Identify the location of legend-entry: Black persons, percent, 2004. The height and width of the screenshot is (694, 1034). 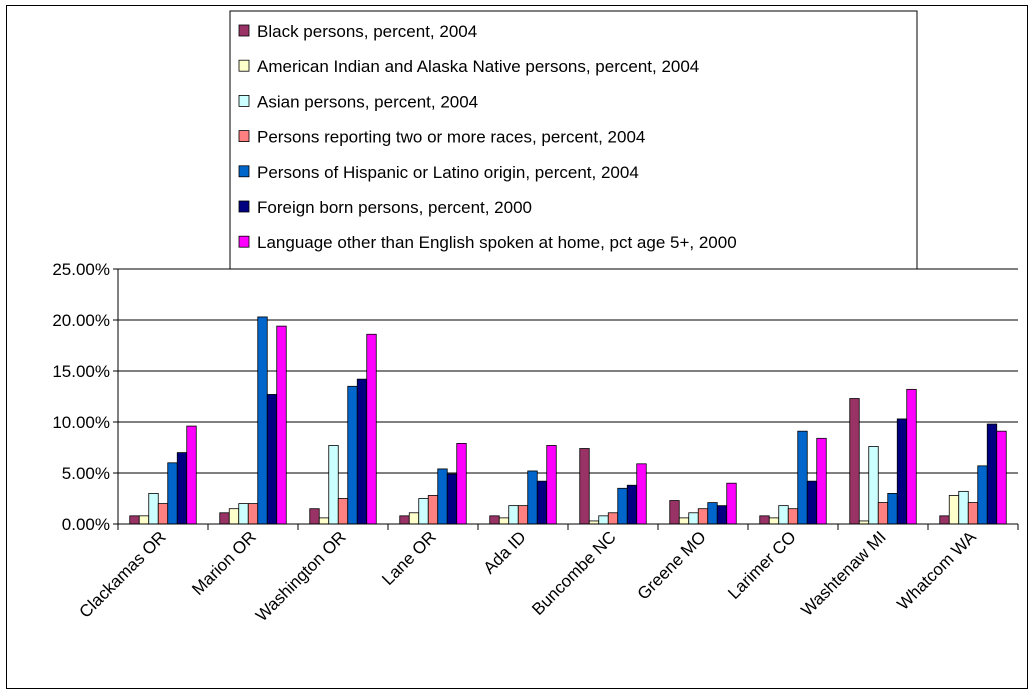
(367, 31).